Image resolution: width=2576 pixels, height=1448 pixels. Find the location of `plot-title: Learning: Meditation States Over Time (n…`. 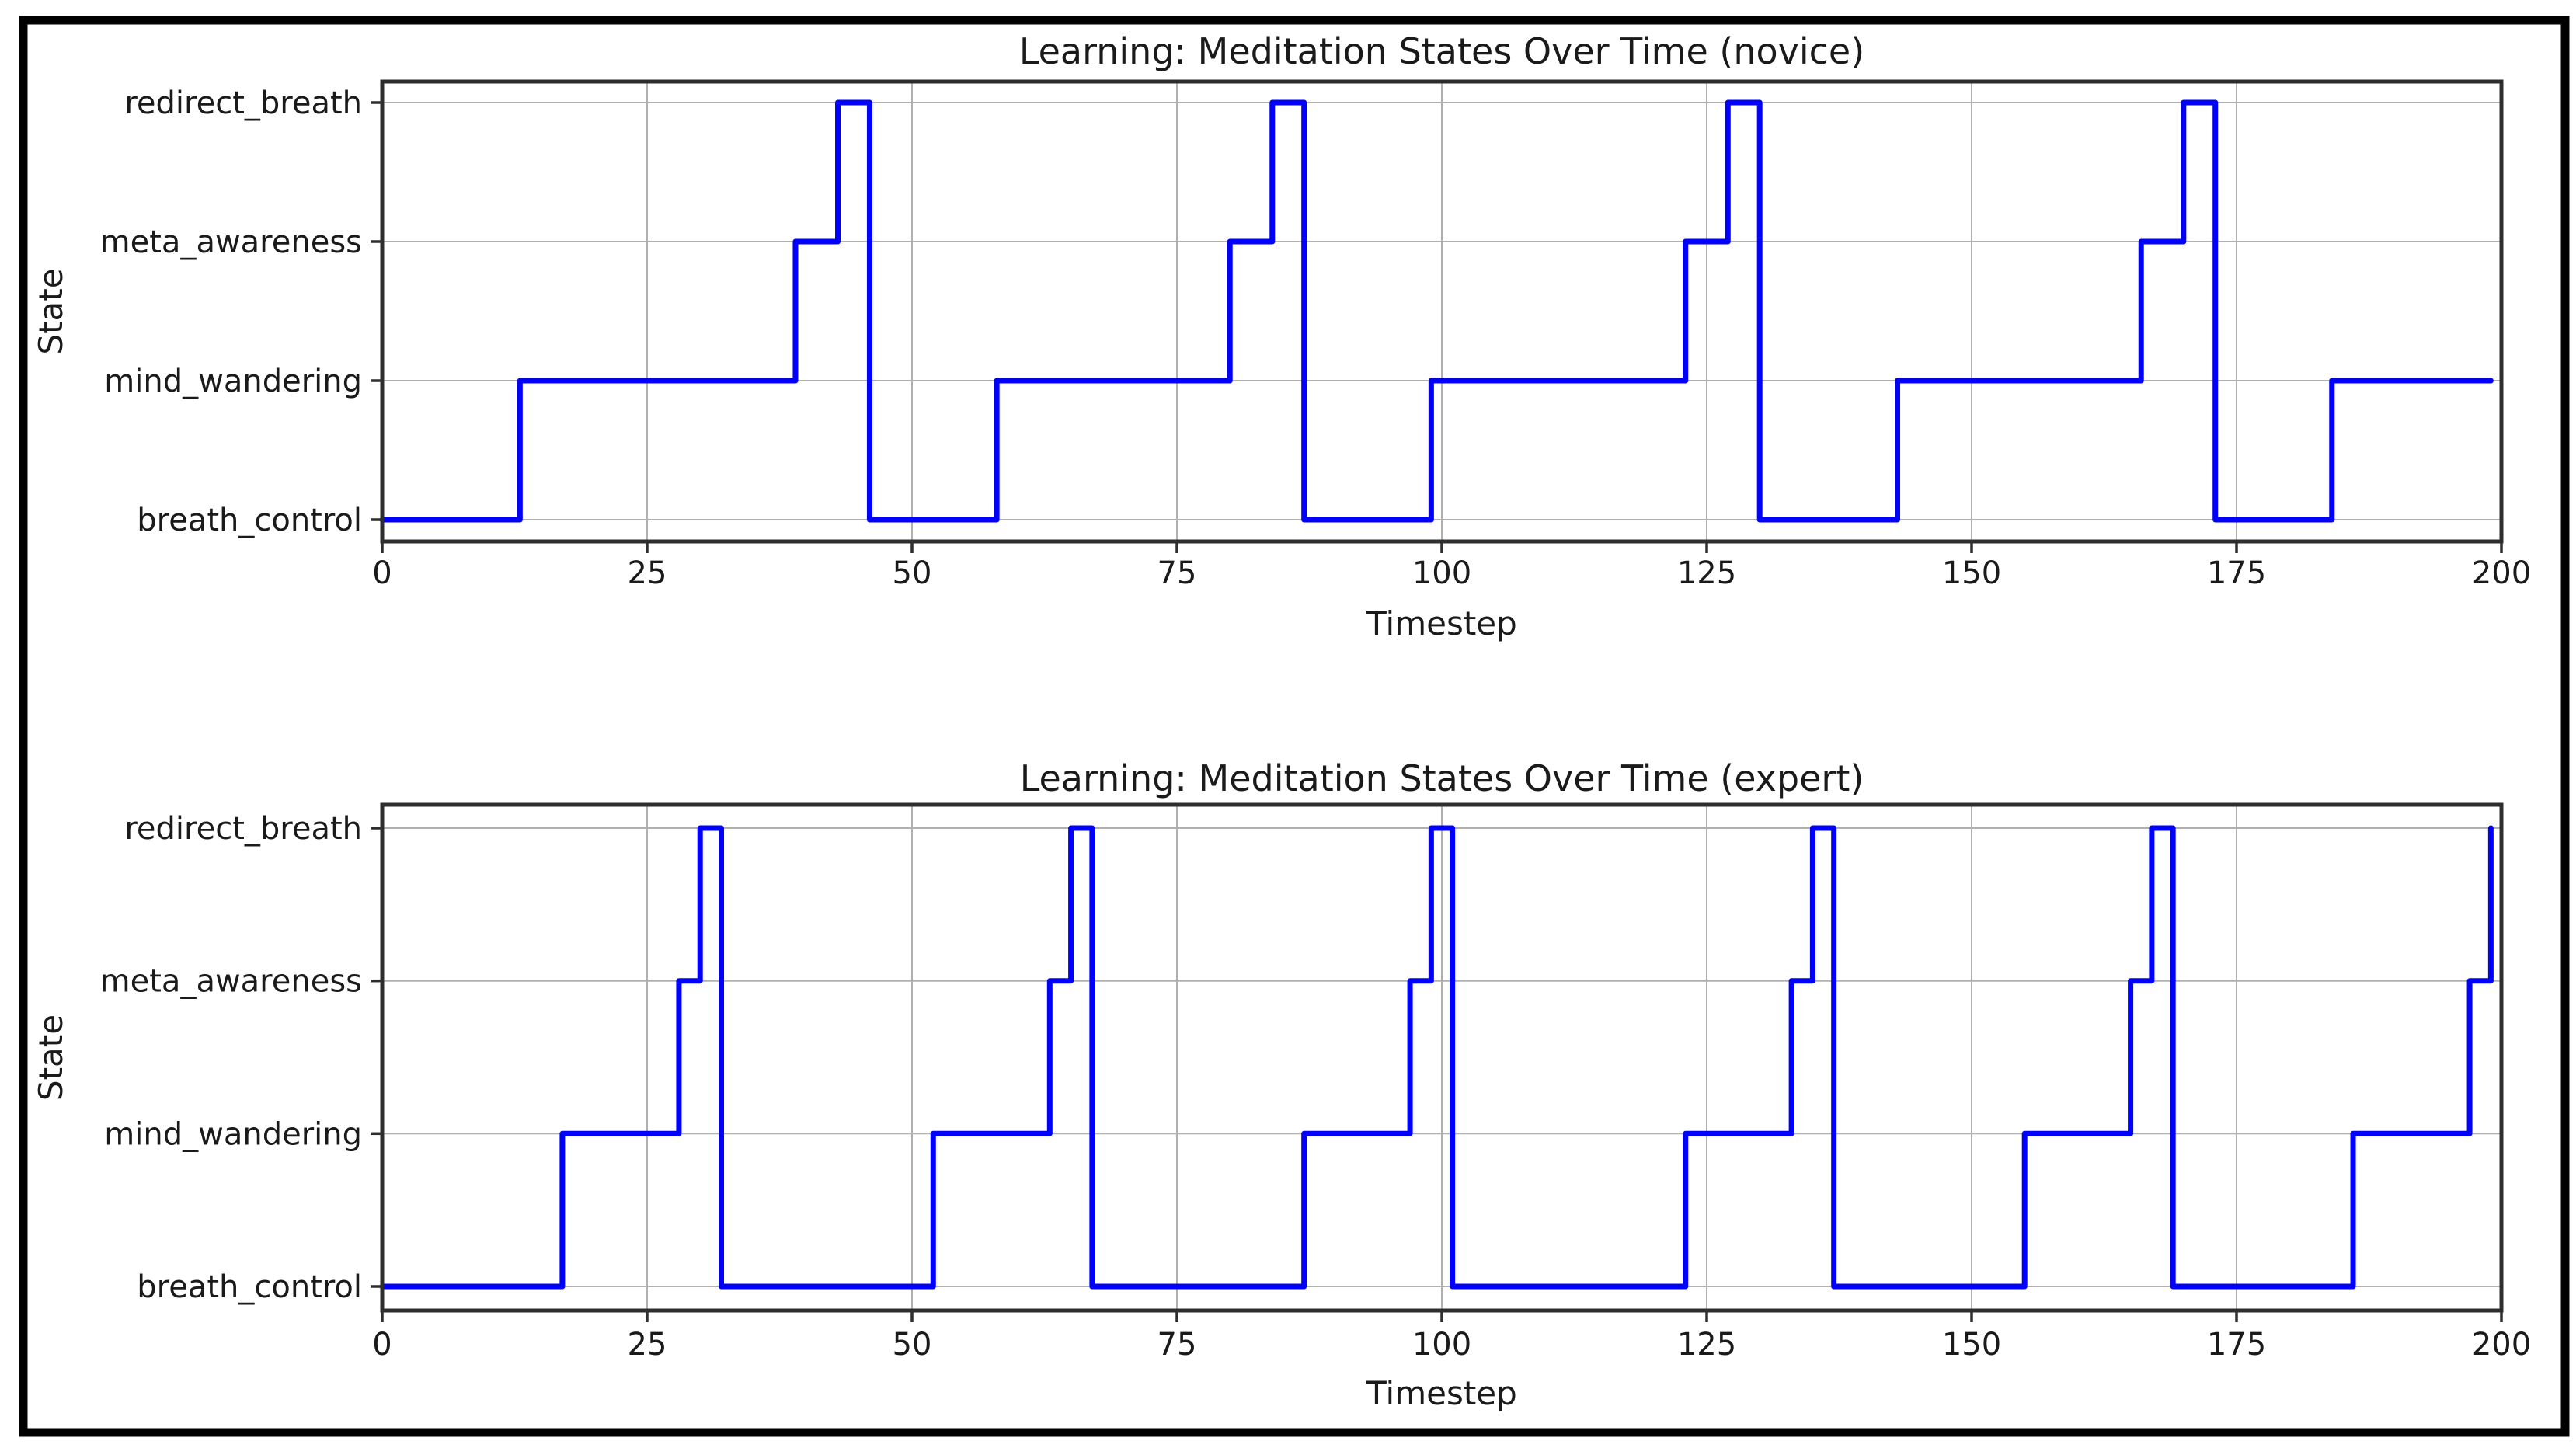

plot-title: Learning: Meditation States Over Time (n… is located at coordinates (1441, 51).